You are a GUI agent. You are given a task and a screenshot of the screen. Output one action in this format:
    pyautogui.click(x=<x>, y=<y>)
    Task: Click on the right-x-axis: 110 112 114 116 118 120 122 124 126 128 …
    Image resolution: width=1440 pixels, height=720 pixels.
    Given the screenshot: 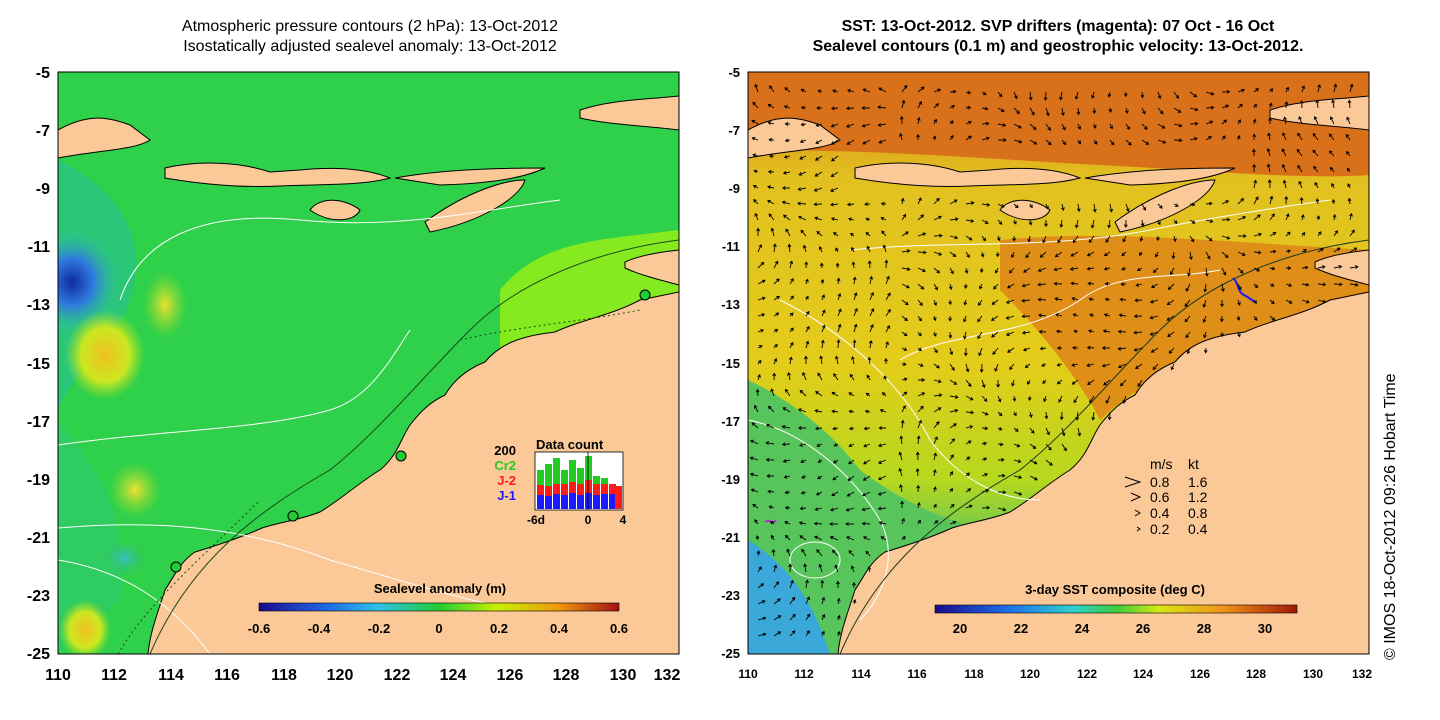 What is the action you would take?
    pyautogui.click(x=1055, y=674)
    